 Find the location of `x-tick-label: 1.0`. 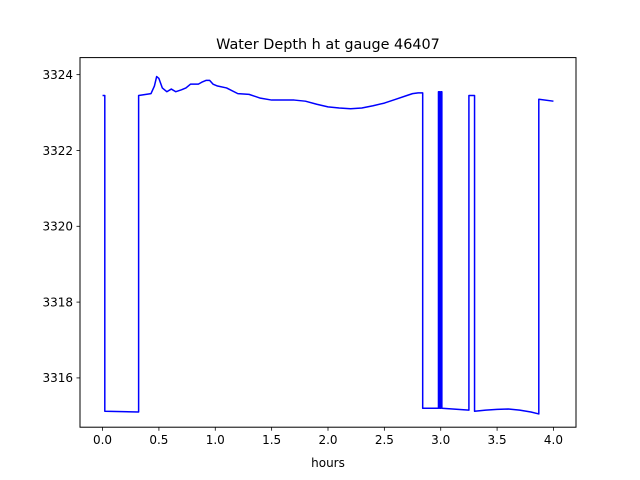

x-tick-label: 1.0 is located at coordinates (215, 440).